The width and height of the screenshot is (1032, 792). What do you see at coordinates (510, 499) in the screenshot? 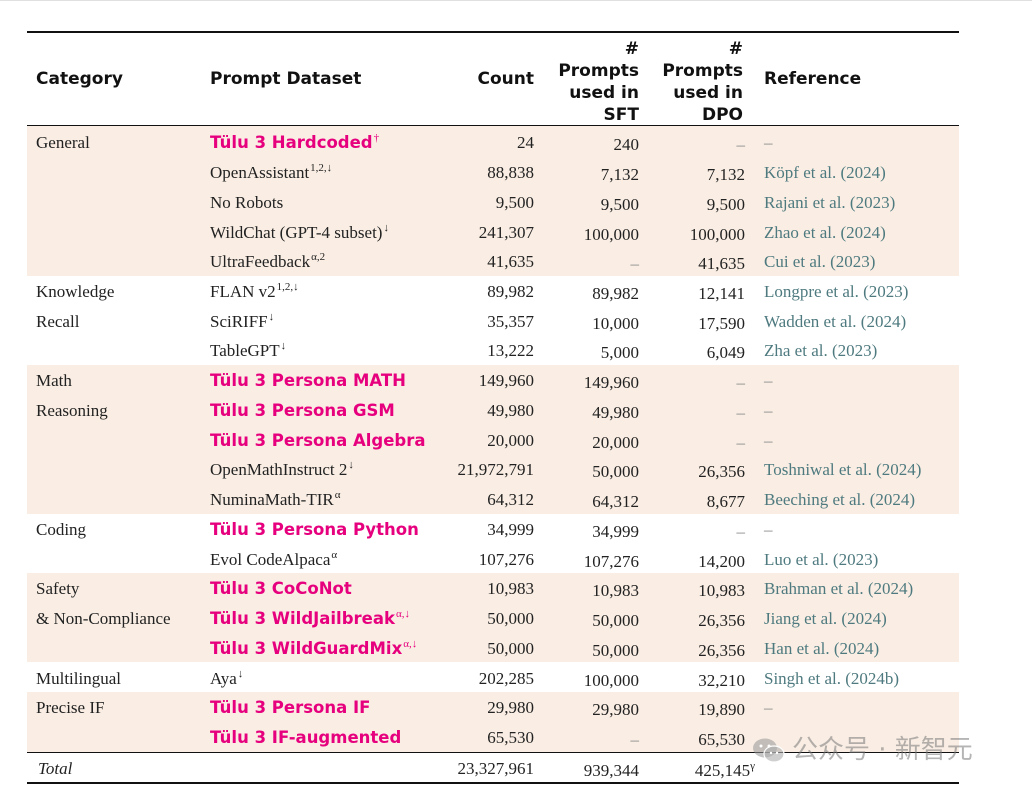
I see `count-cell: 64,312` at bounding box center [510, 499].